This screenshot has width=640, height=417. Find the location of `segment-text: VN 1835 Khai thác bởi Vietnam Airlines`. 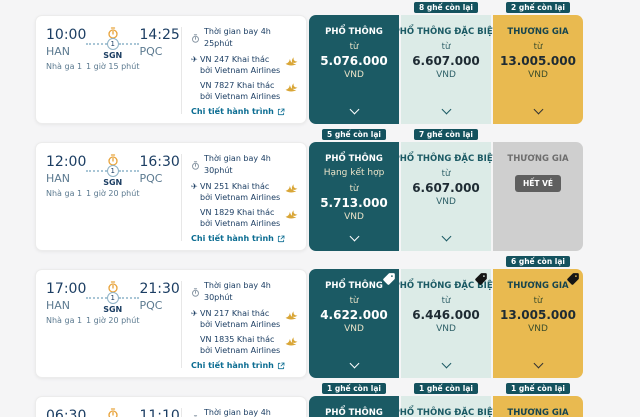

segment-text: VN 1835 Khai thác bởi Vietnam Airlines is located at coordinates (240, 345).